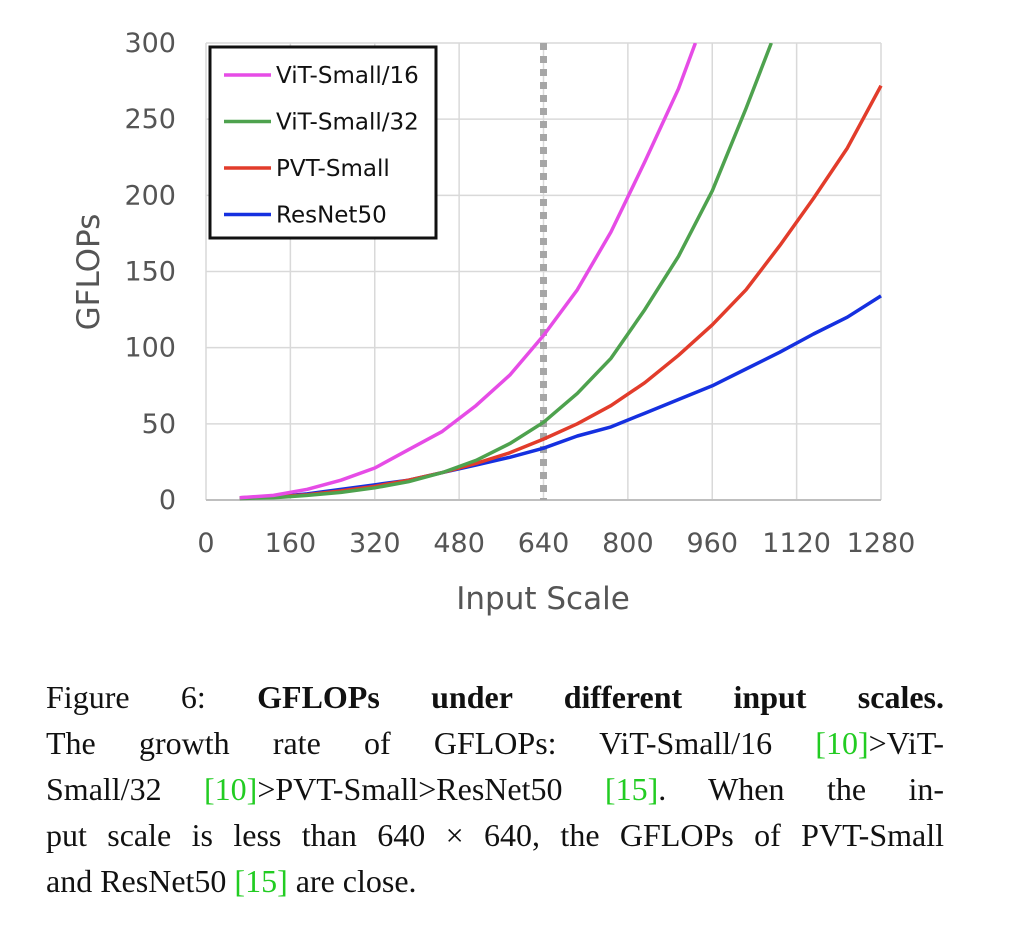 The image size is (1012, 926). What do you see at coordinates (126, 697) in the screenshot?
I see `caption-label: Figure 6:` at bounding box center [126, 697].